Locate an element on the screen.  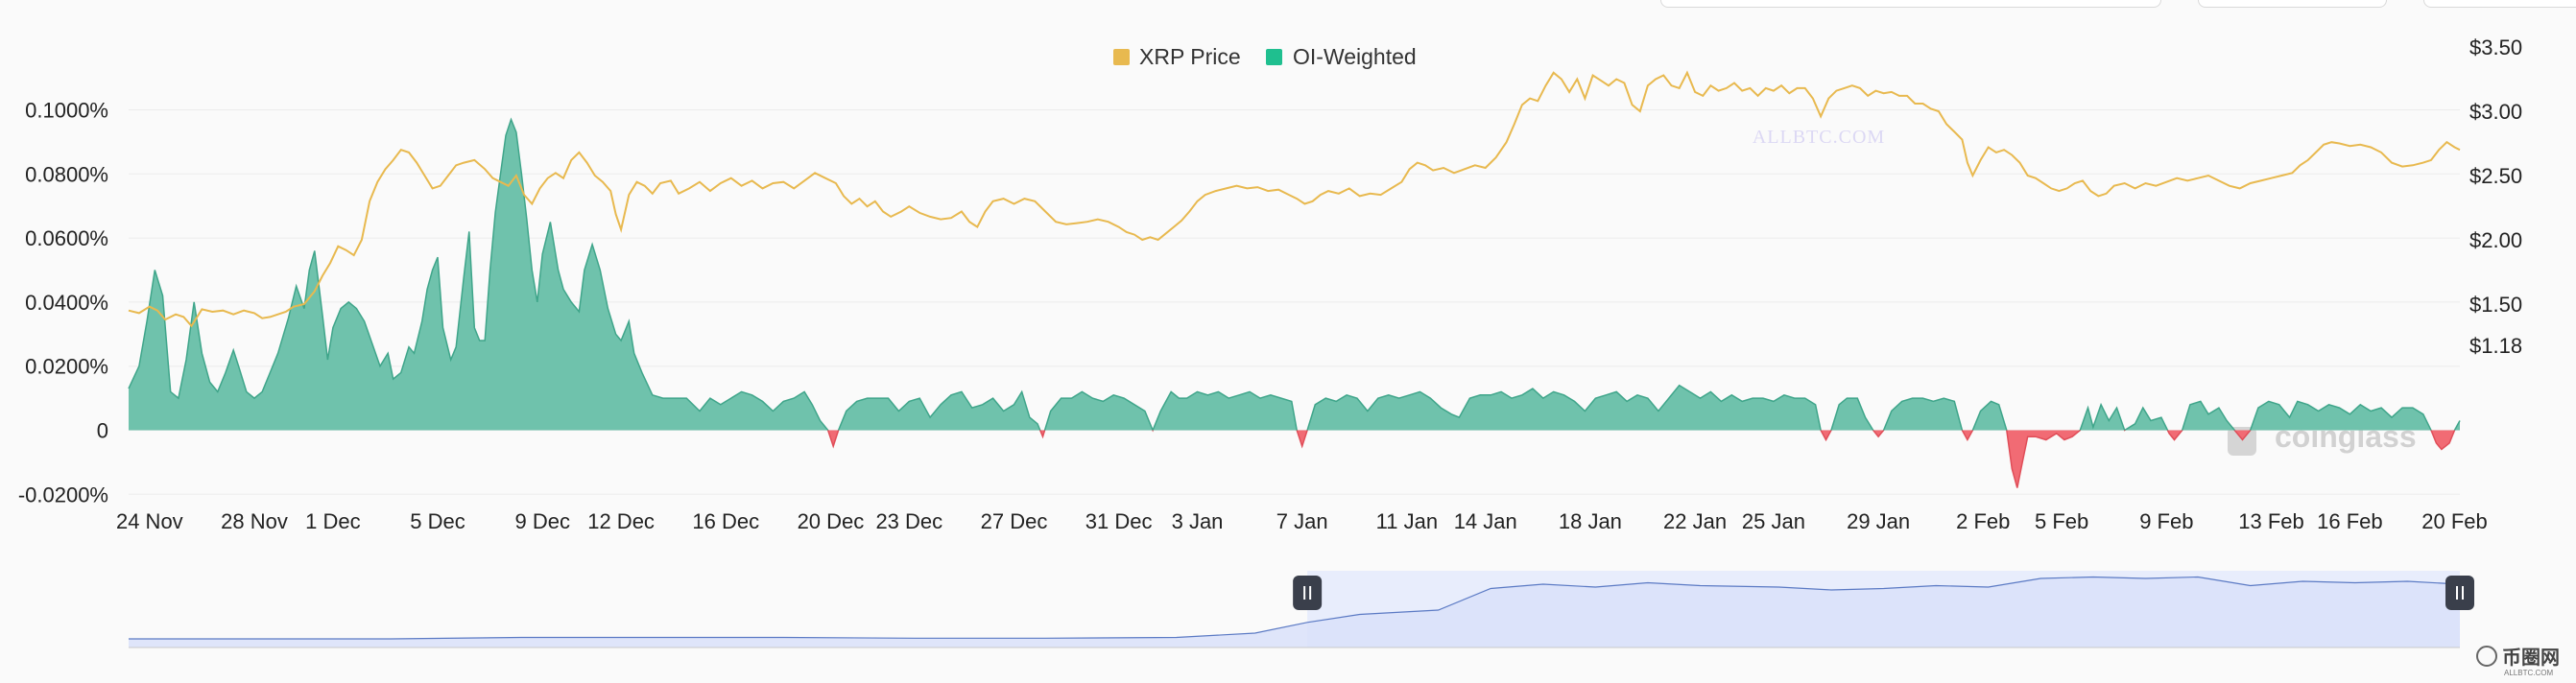
interval-select is located at coordinates (2292, 4).